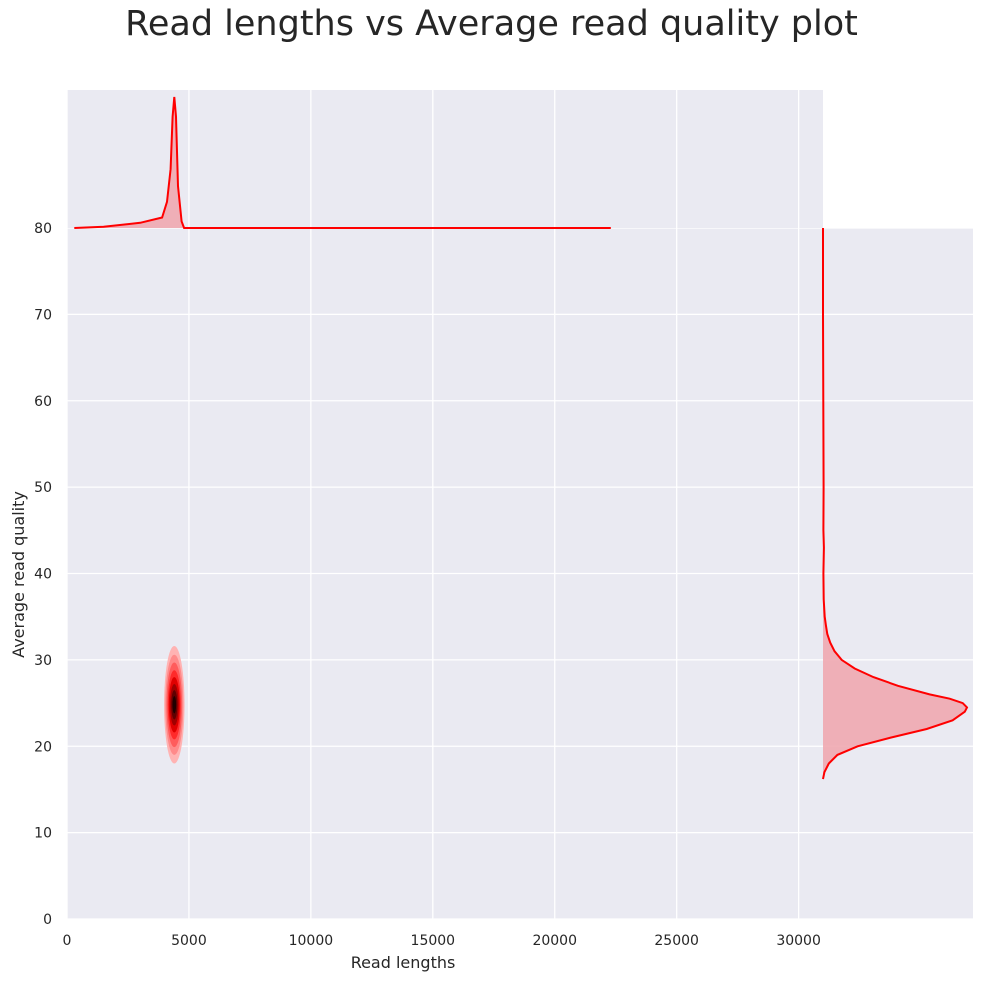  I want to click on x-tick-label: 5000, so click(189, 941).